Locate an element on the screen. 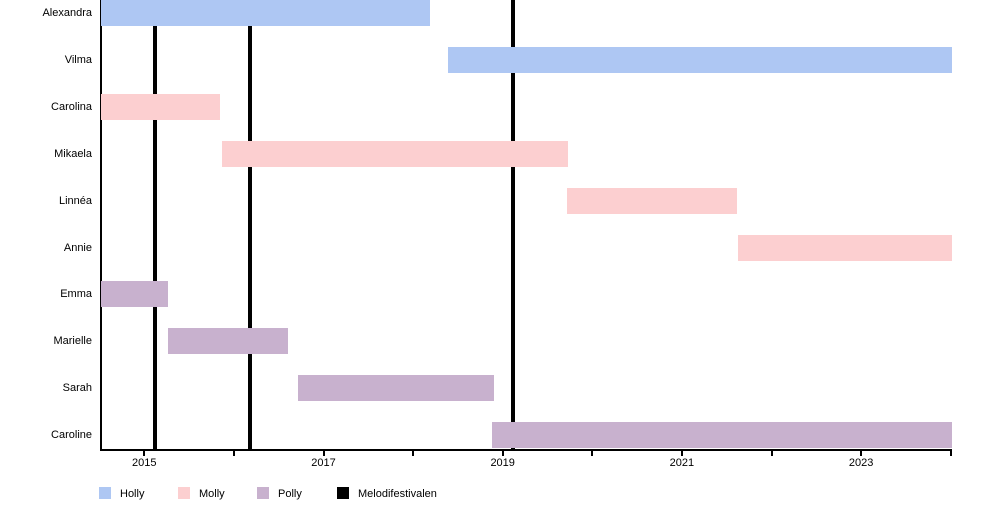  legend-swatch-holly is located at coordinates (105, 493).